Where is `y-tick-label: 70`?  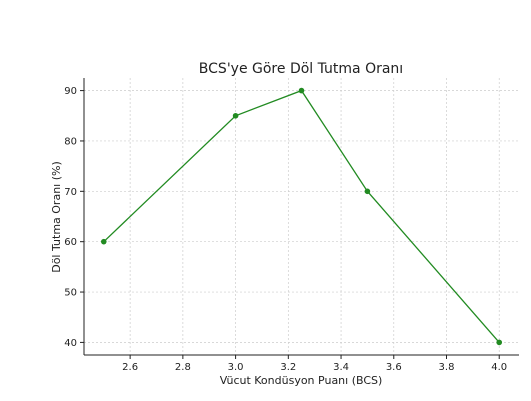 y-tick-label: 70 is located at coordinates (70, 192).